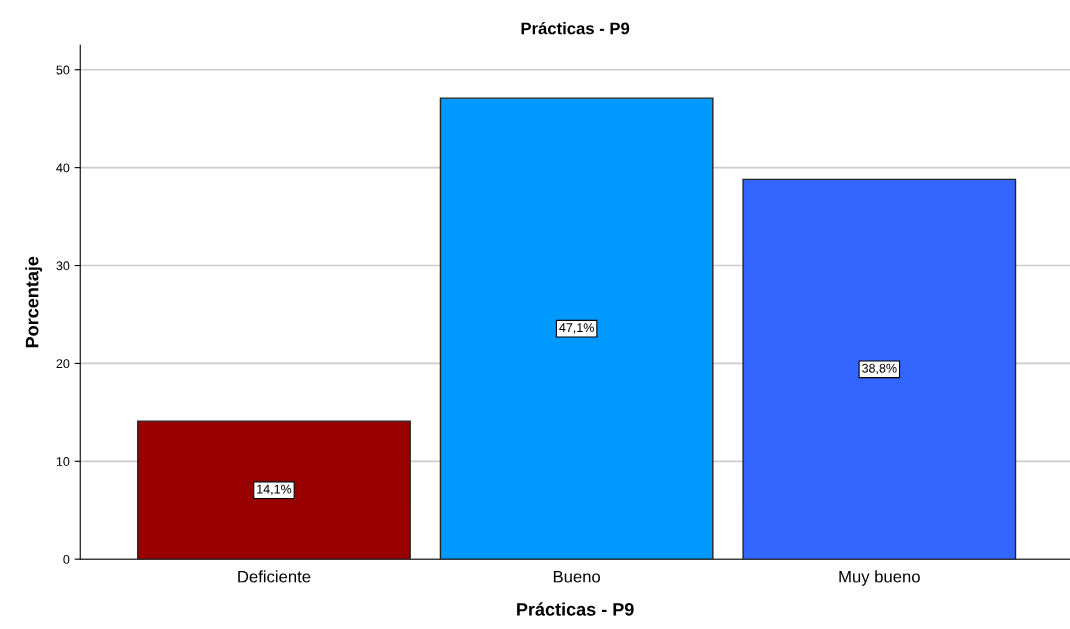  What do you see at coordinates (63, 461) in the screenshot?
I see `y-tick-label: 10` at bounding box center [63, 461].